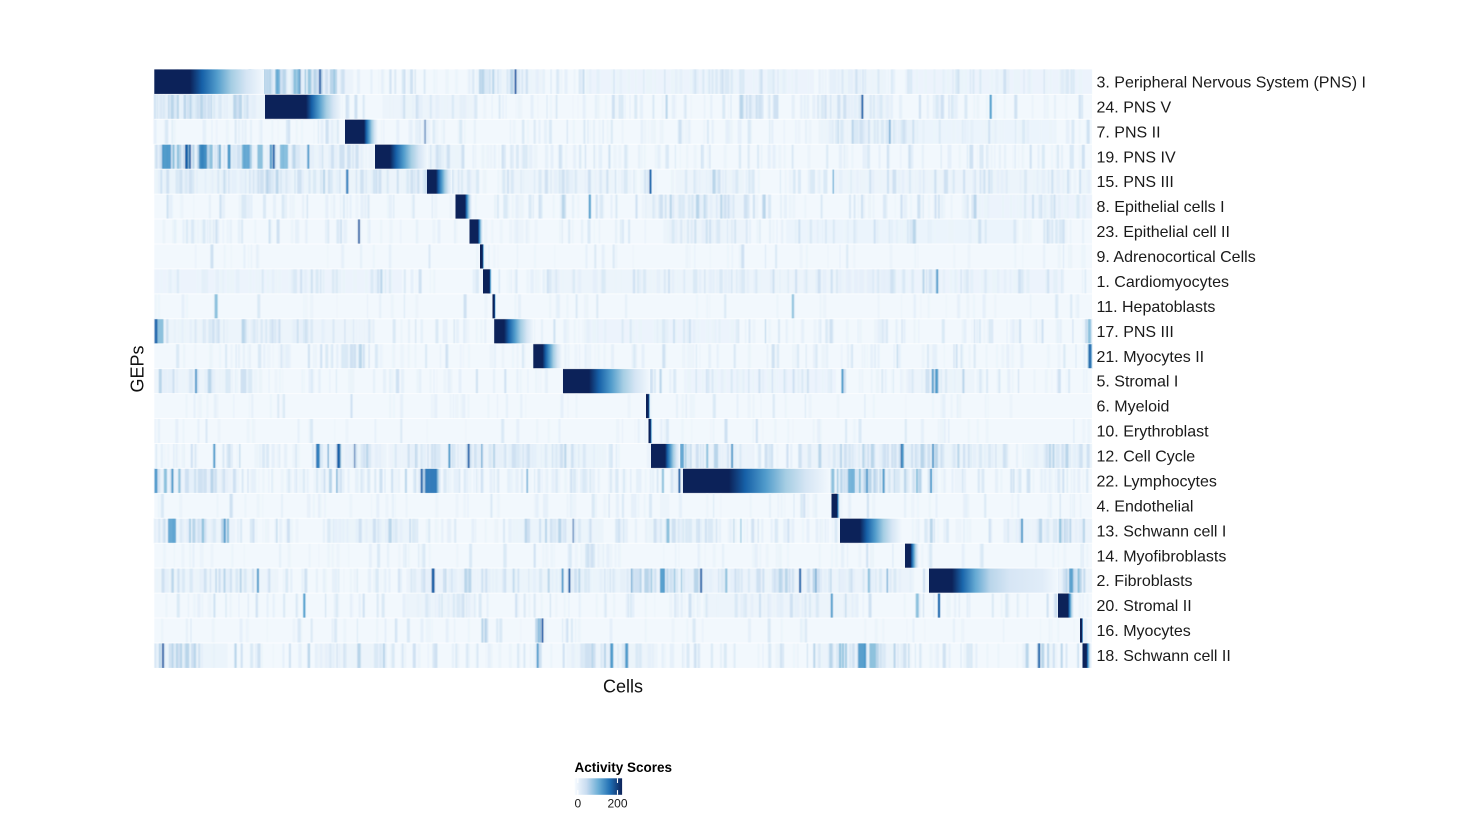 The image size is (1457, 815). What do you see at coordinates (624, 767) in the screenshot?
I see `svg-text: Activity Scores` at bounding box center [624, 767].